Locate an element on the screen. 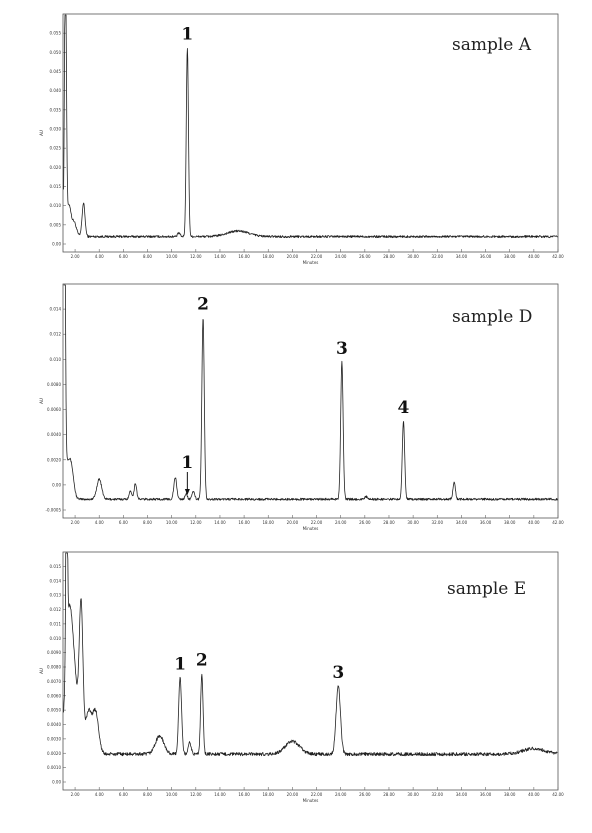 This screenshot has height=833, width=592. y-tick-label: 0.050 is located at coordinates (56, 52).